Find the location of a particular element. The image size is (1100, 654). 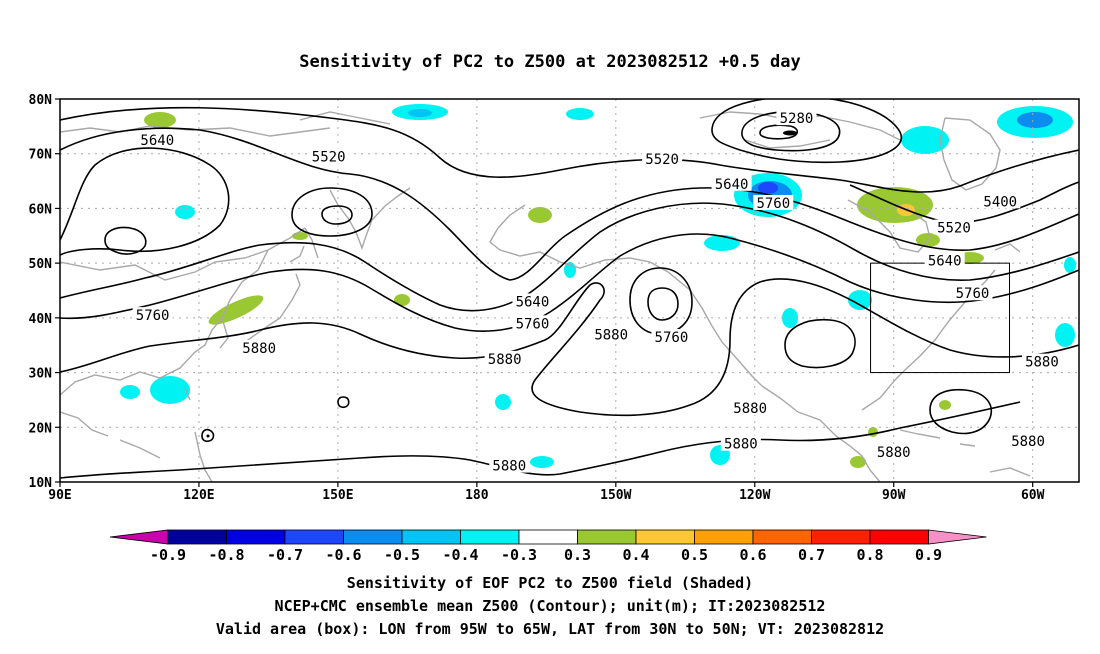

contour-label: 5280 is located at coordinates (797, 119).